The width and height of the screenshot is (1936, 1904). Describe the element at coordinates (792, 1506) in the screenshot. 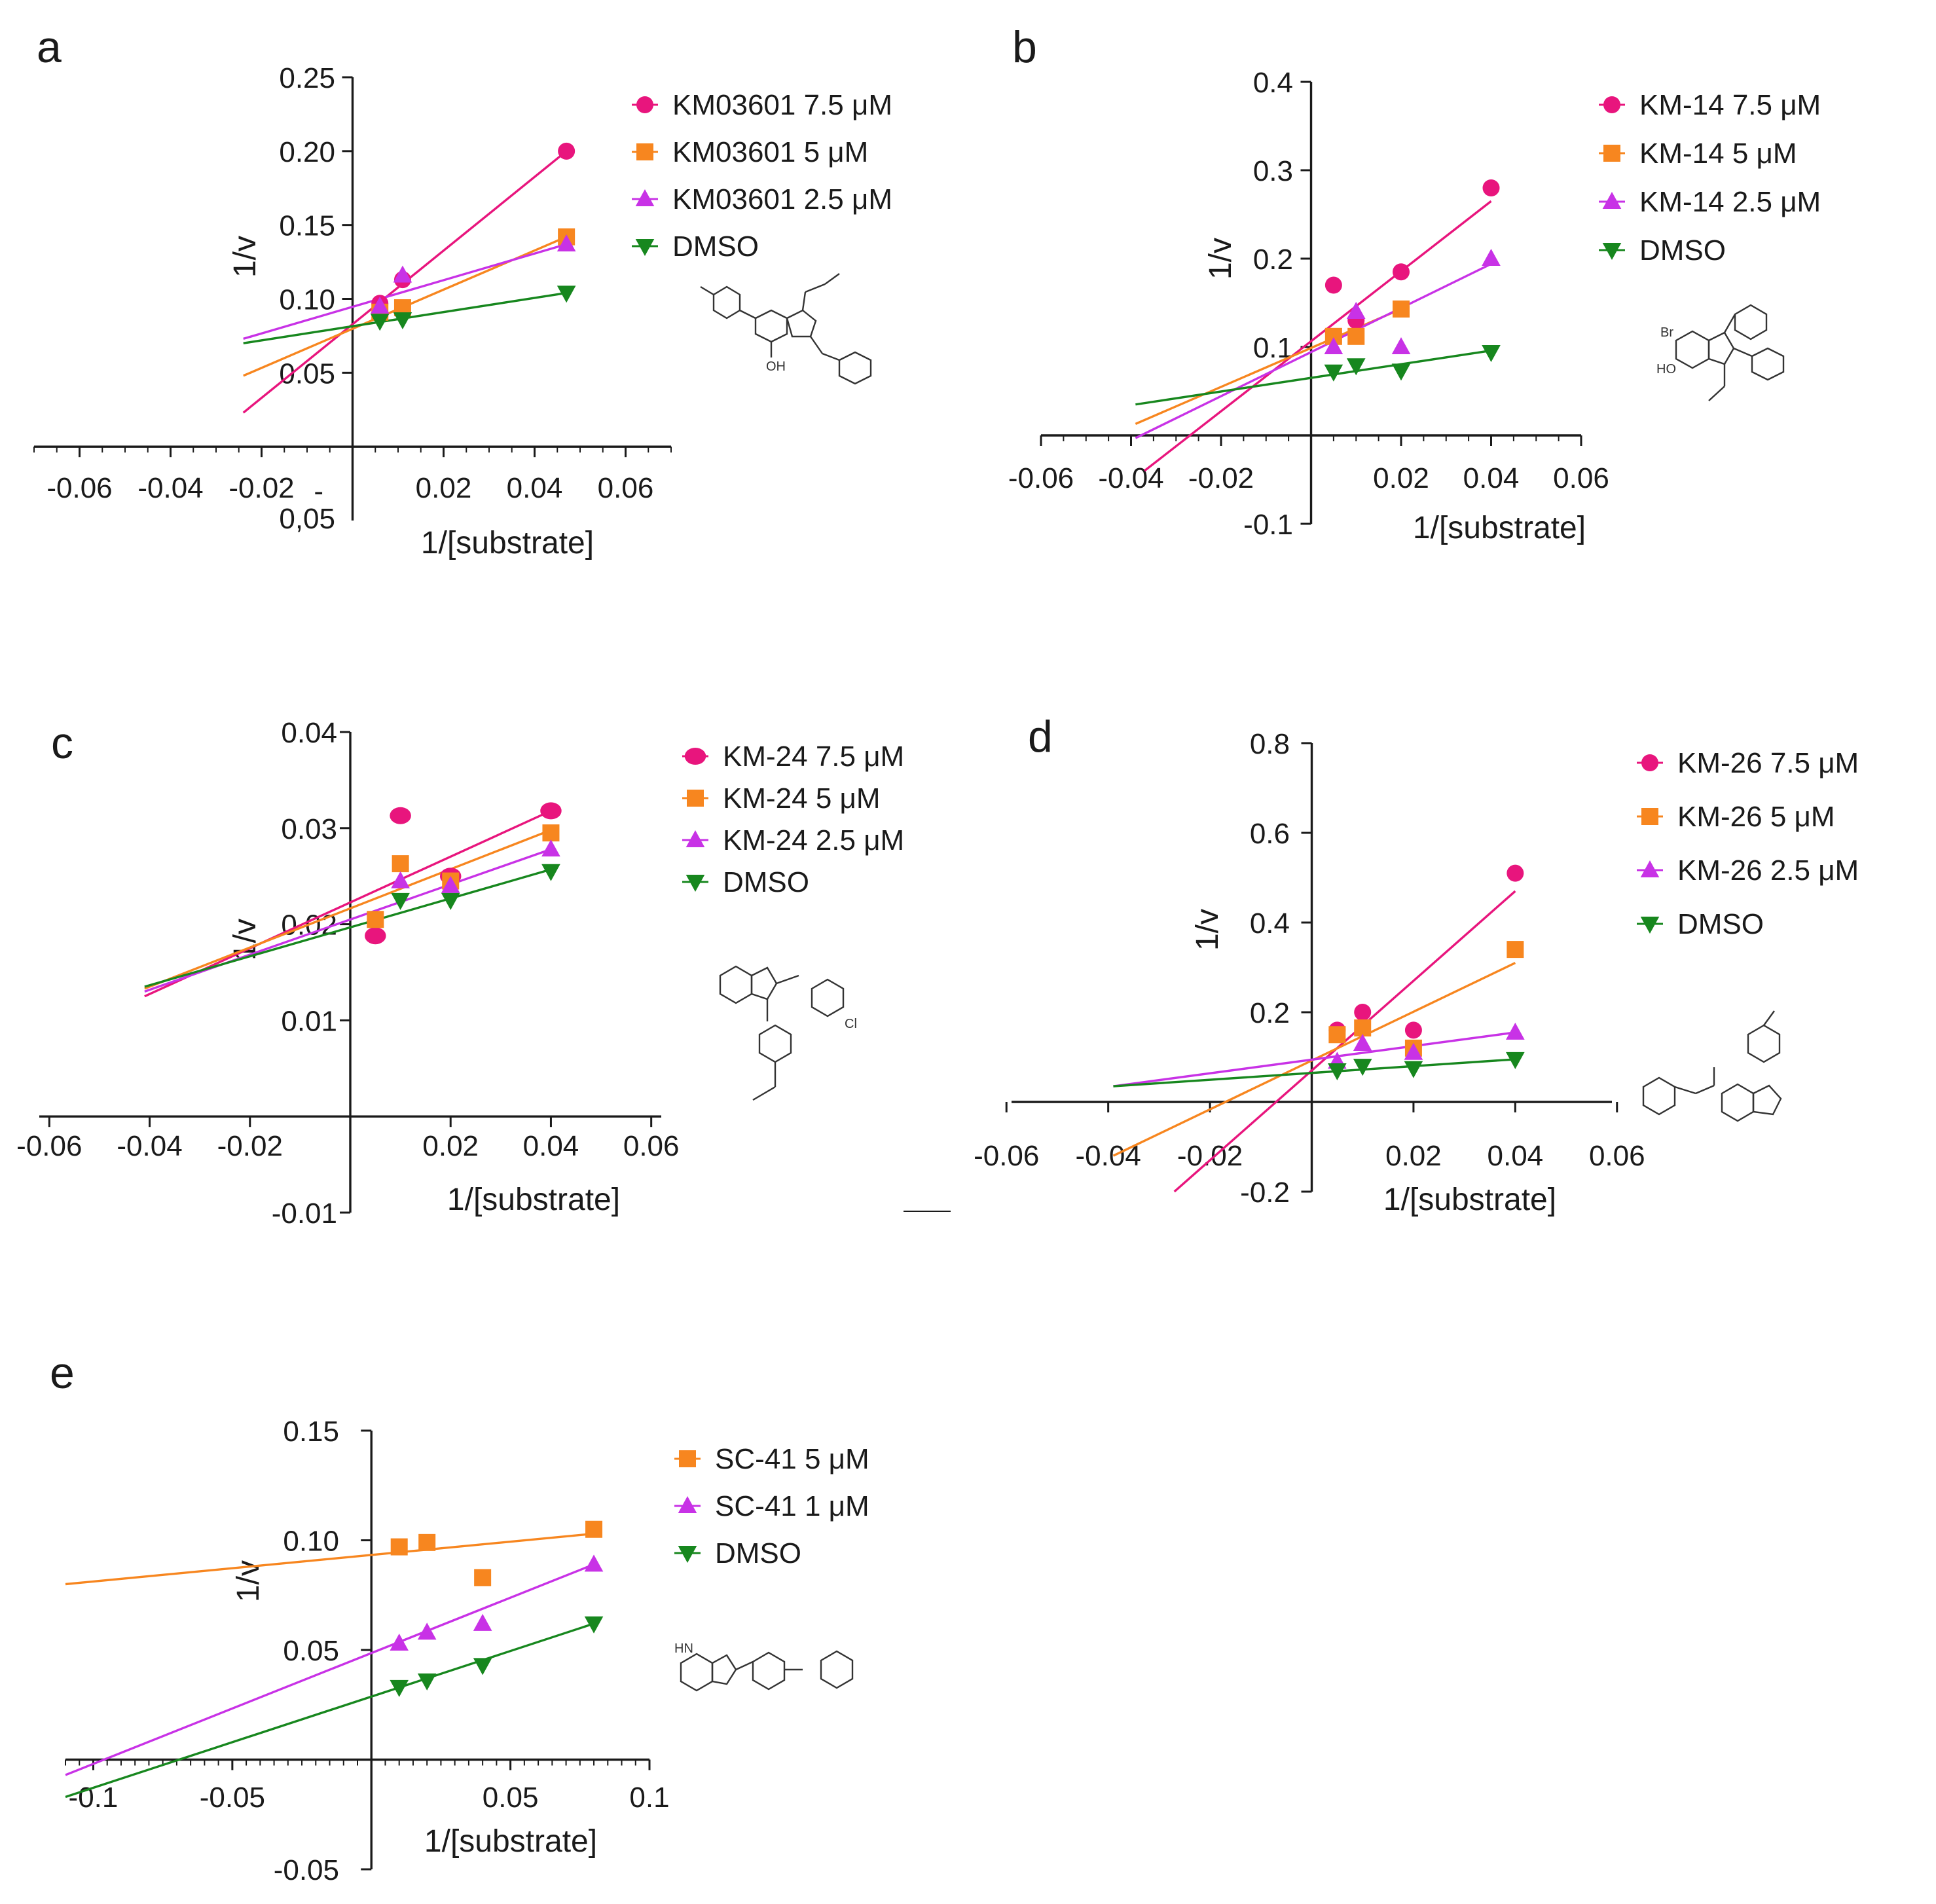

I see `legend-label-e-1: SC-41 1 μM` at that location.